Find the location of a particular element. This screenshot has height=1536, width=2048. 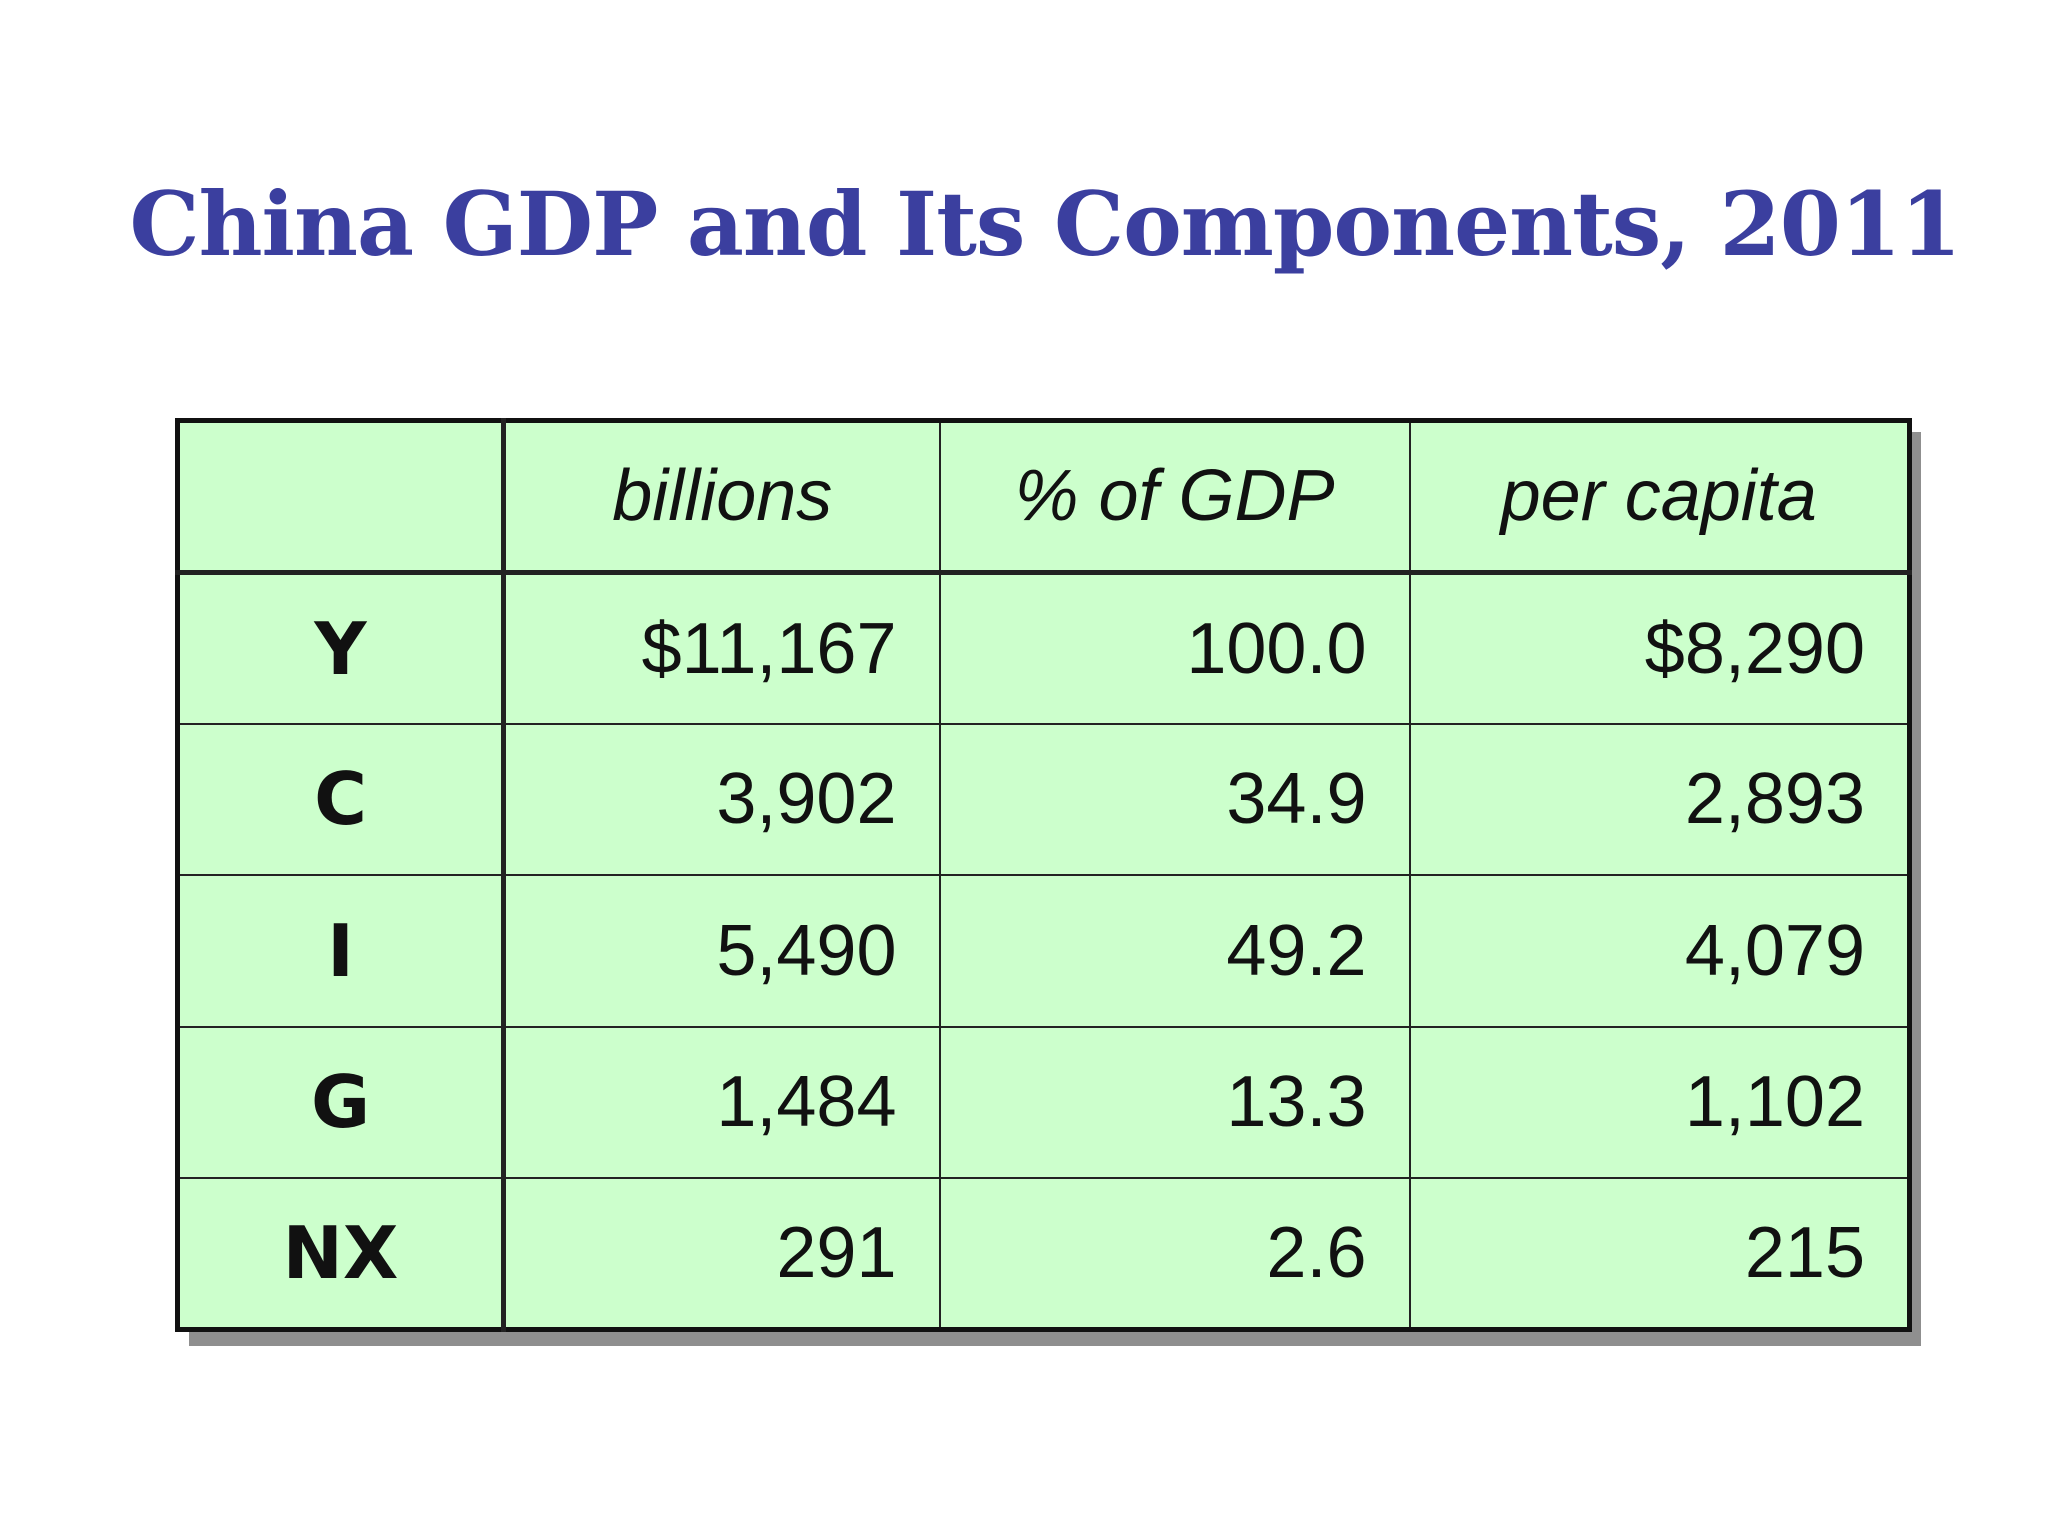

row-label: NX is located at coordinates (341, 1254).